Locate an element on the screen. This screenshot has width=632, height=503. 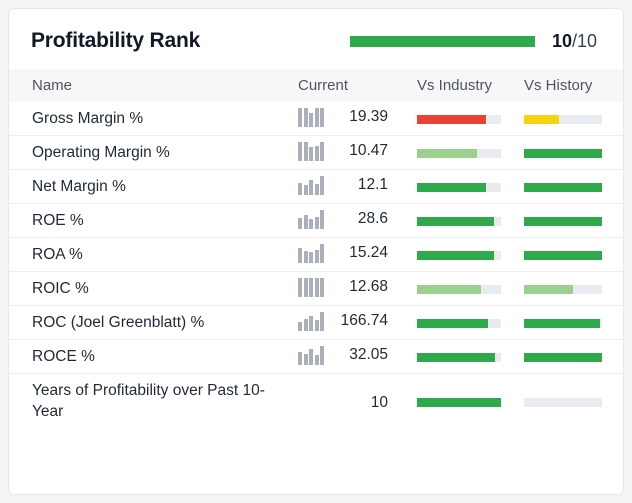
table-row: Net Margin % 12.1 is located at coordinates (316, 187).